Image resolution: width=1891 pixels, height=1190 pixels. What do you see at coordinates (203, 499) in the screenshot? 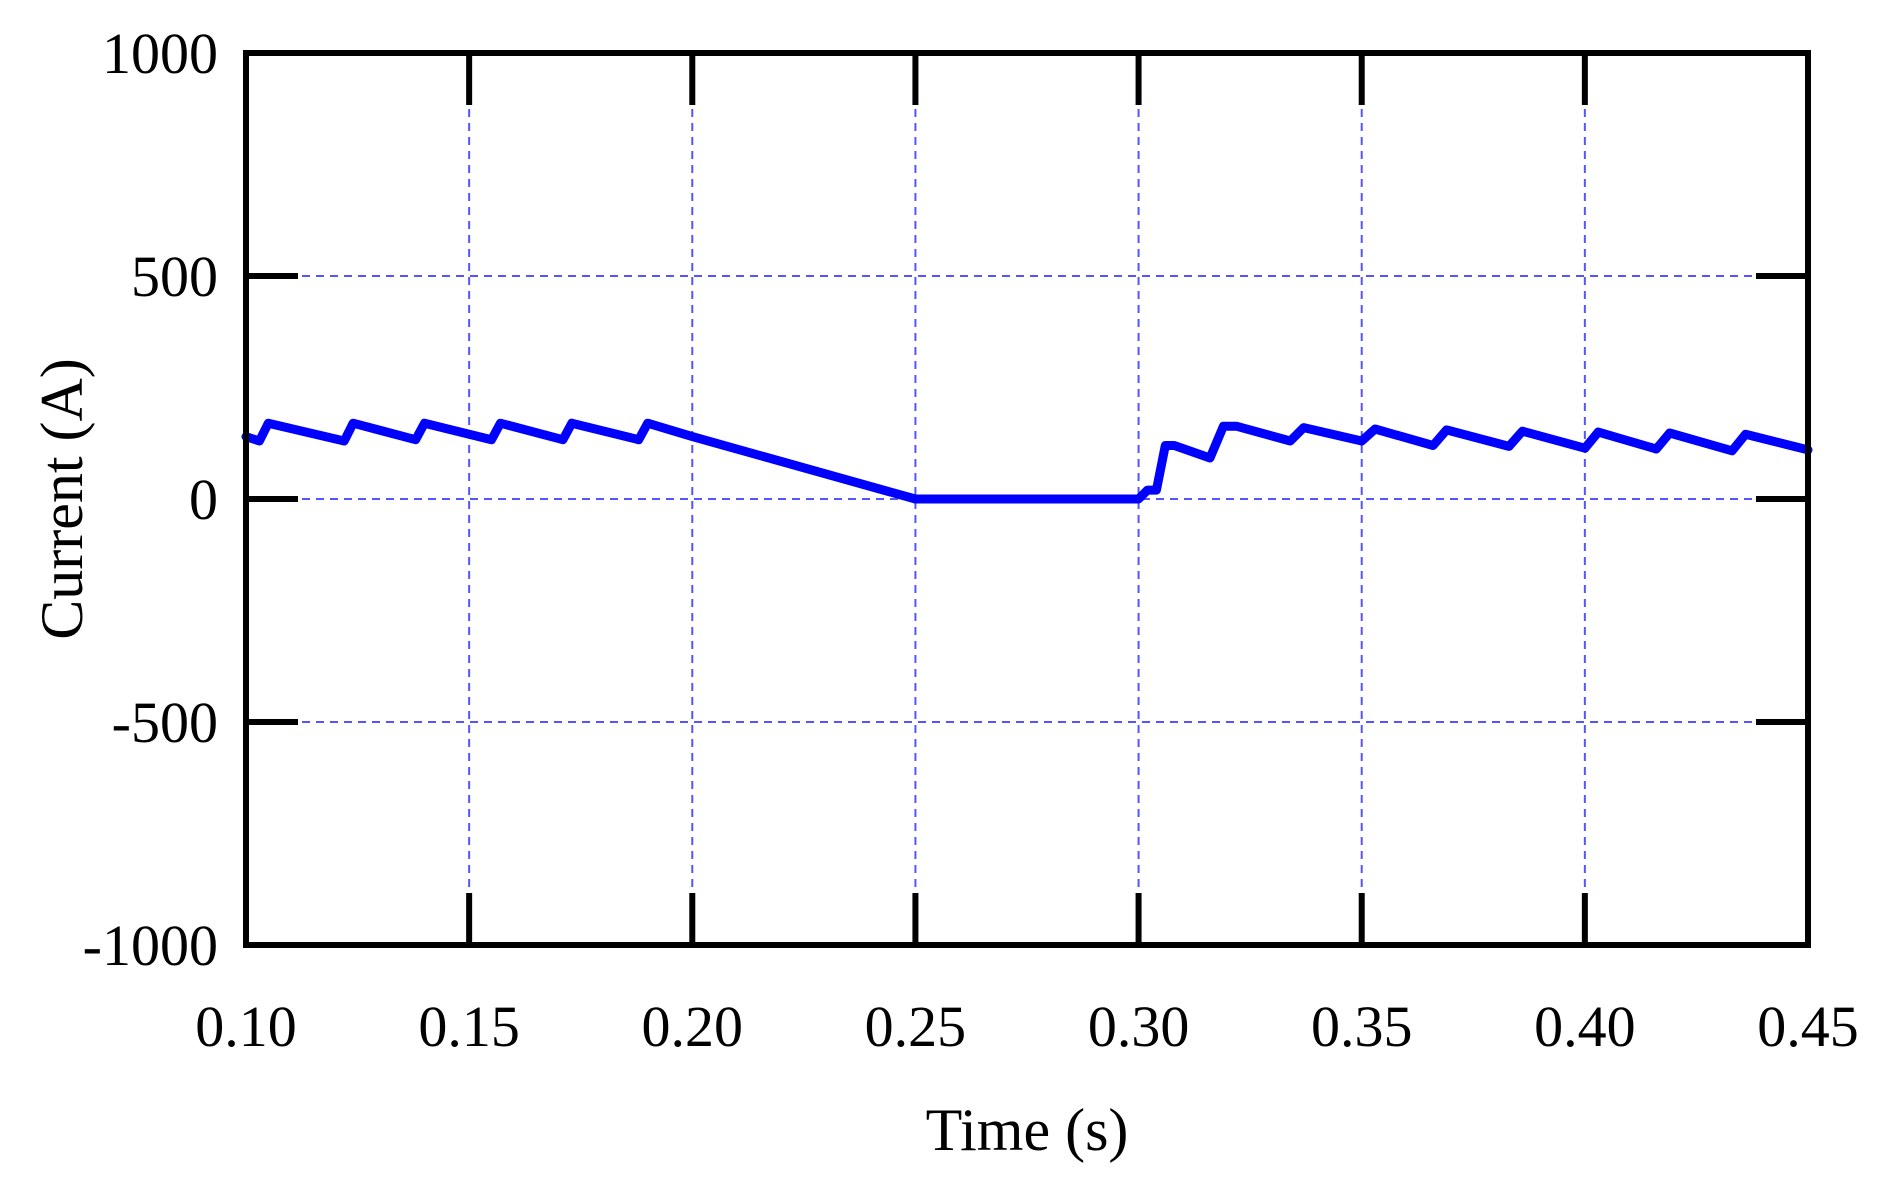
I see `y-tick-label: 0` at bounding box center [203, 499].